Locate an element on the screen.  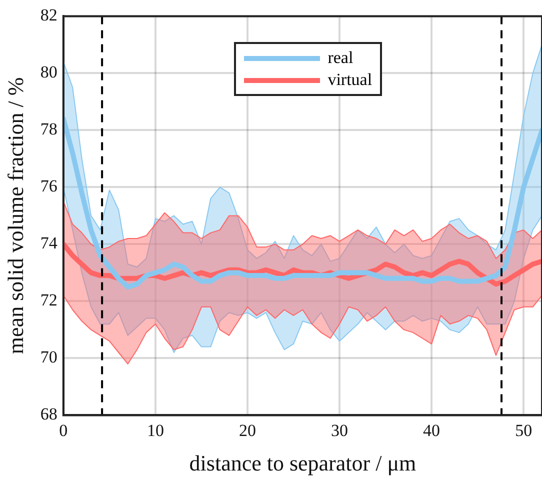
y-tick-label: 68 is located at coordinates (49, 414).